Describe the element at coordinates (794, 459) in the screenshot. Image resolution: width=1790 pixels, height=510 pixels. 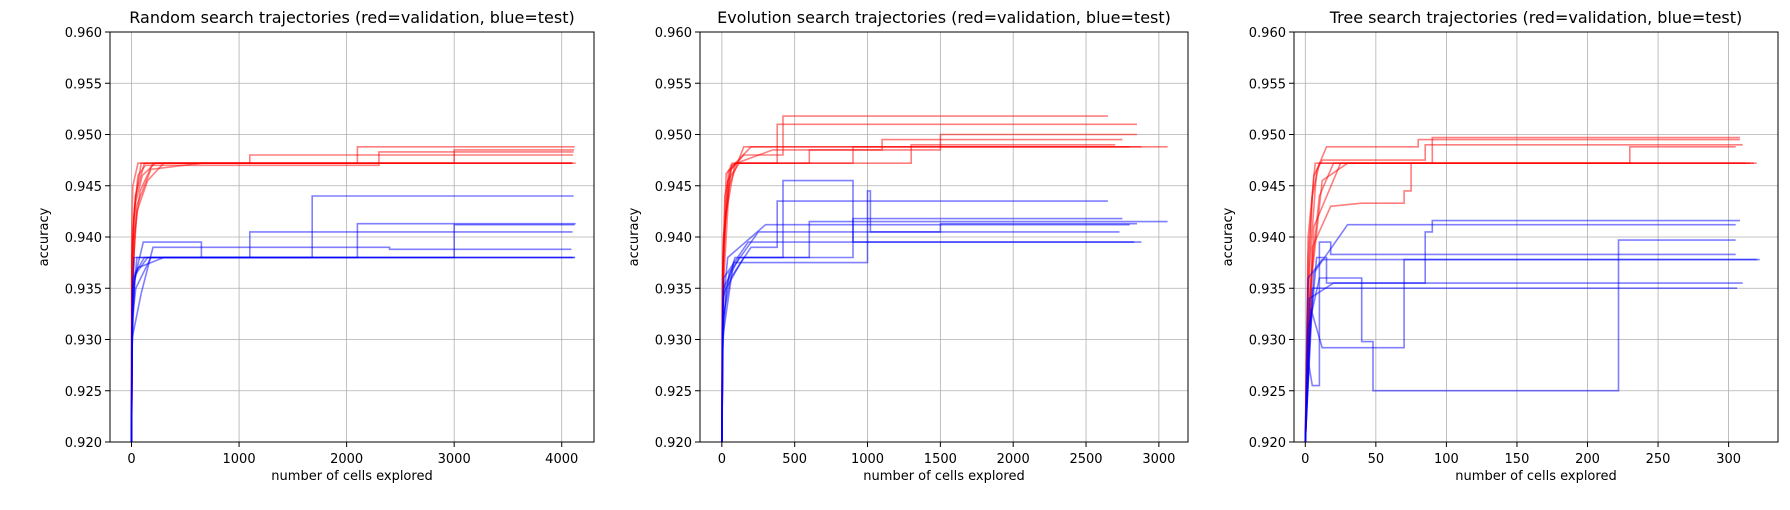
I see `x-tick-label: 500` at that location.